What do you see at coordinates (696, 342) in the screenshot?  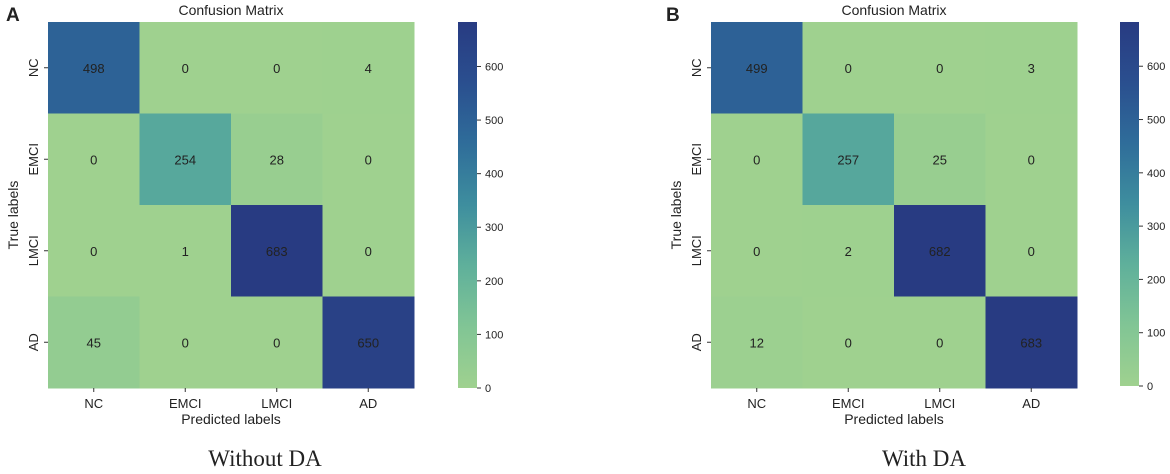 I see `y-tick-label: AD` at bounding box center [696, 342].